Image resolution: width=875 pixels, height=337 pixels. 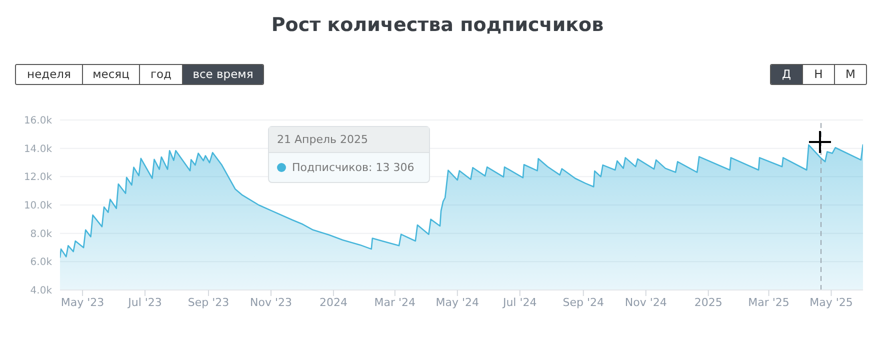 What do you see at coordinates (82, 302) in the screenshot?
I see `x-tick-label: May '23` at bounding box center [82, 302].